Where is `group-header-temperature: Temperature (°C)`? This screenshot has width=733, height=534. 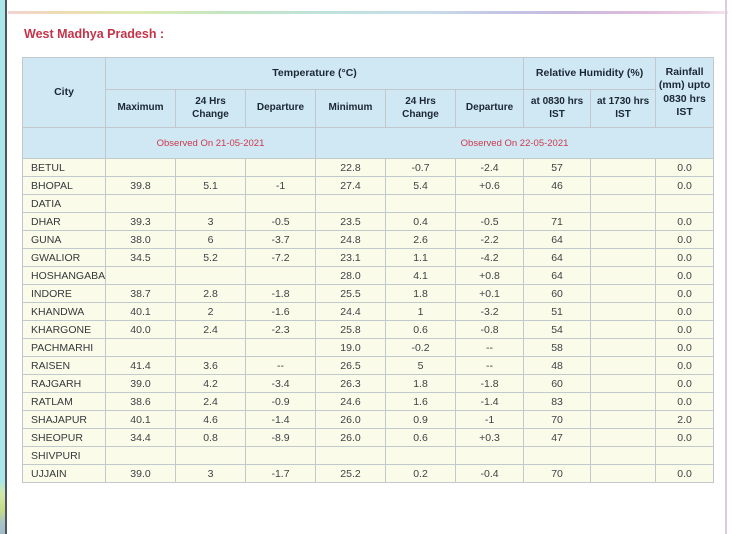 group-header-temperature: Temperature (°C) is located at coordinates (314, 73).